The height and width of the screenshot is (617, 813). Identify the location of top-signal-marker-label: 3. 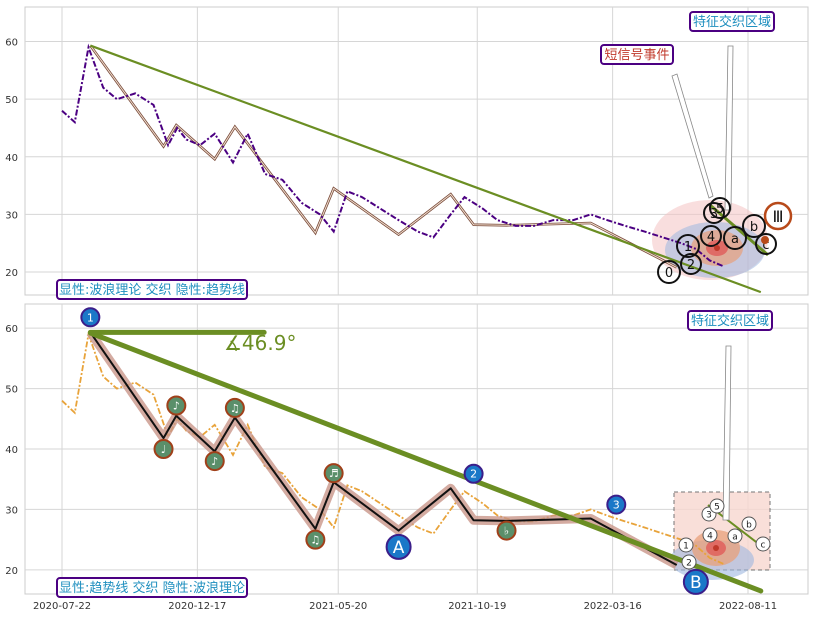
(714, 214).